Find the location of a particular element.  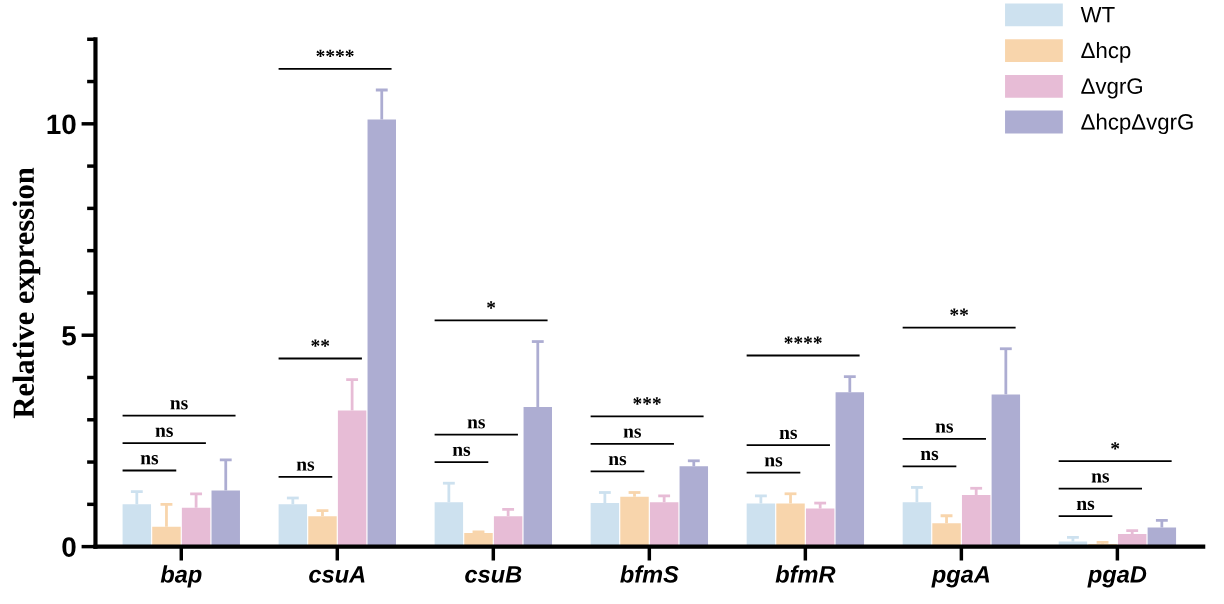

x-tick-label: csuB is located at coordinates (493, 574).